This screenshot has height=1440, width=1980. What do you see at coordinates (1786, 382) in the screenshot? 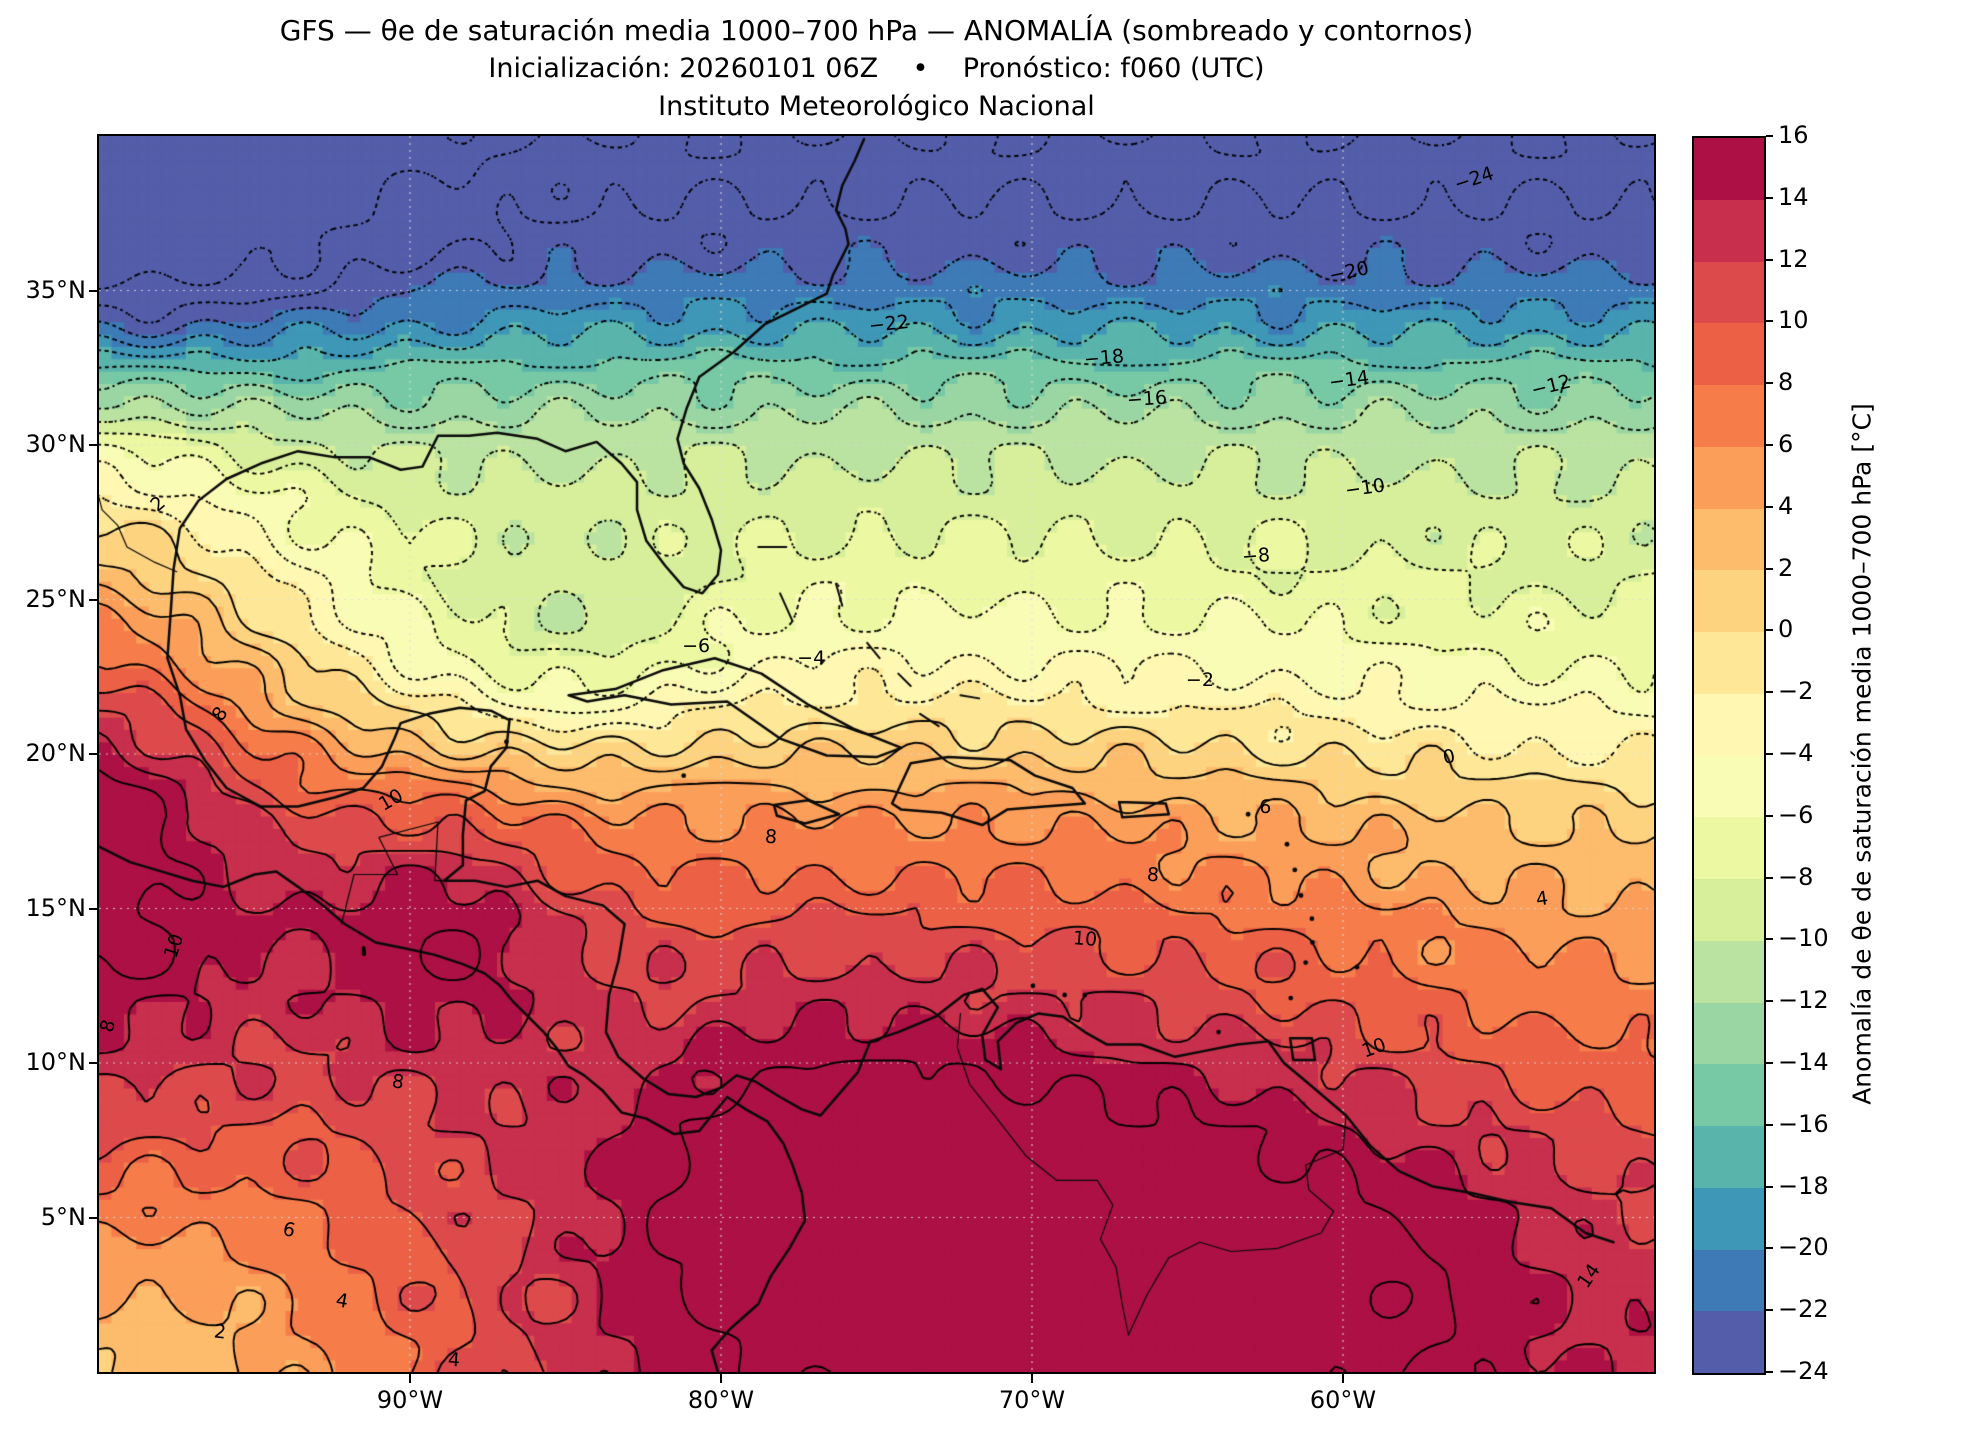
I see `colorbar-tick-label: 8` at bounding box center [1786, 382].